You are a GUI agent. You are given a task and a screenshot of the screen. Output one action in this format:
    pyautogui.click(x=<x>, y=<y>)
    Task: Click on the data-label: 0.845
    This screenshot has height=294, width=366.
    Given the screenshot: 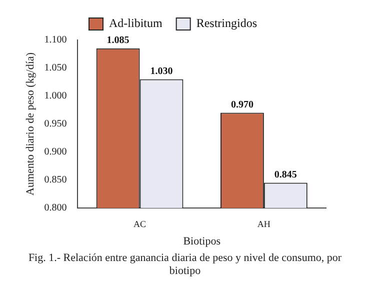 What is the action you would take?
    pyautogui.click(x=285, y=174)
    